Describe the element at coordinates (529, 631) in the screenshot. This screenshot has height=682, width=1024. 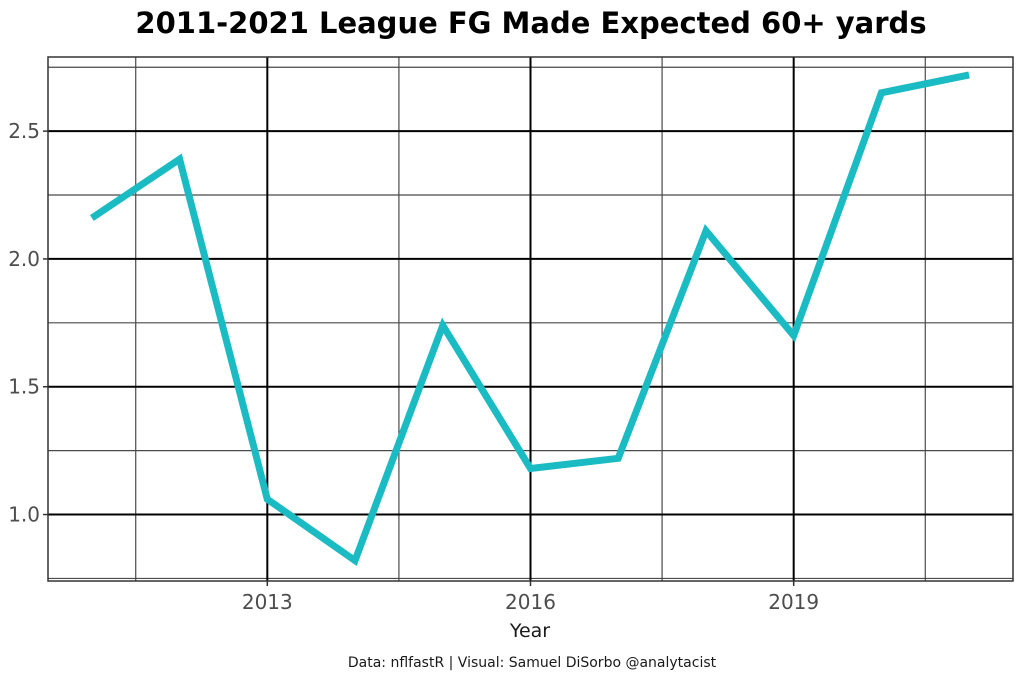
I see `x-axis-label: Year` at that location.